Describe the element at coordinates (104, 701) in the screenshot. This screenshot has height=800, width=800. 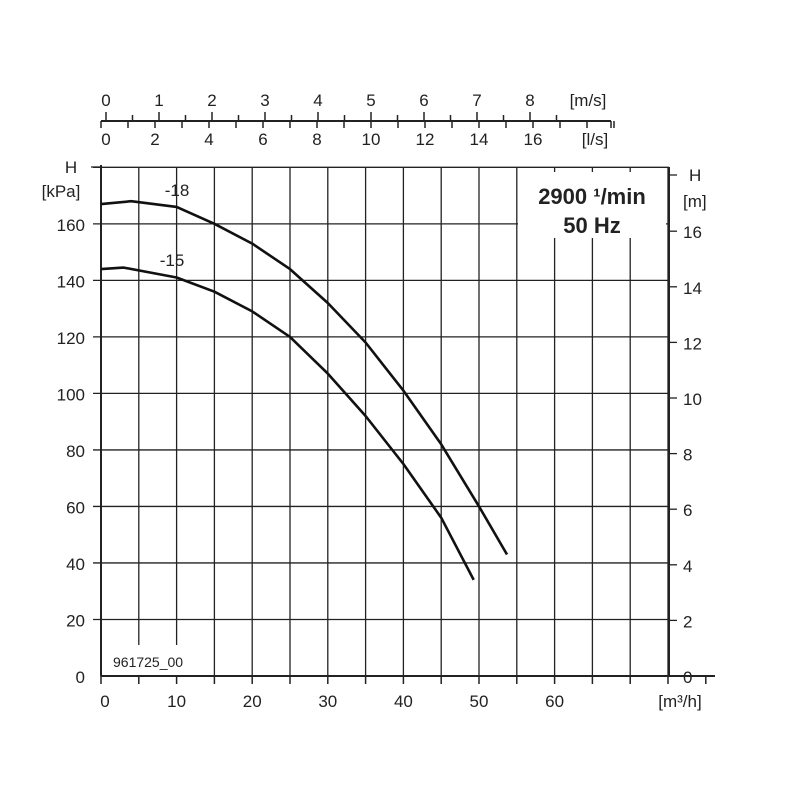
I see `x-tick-label: 0` at that location.